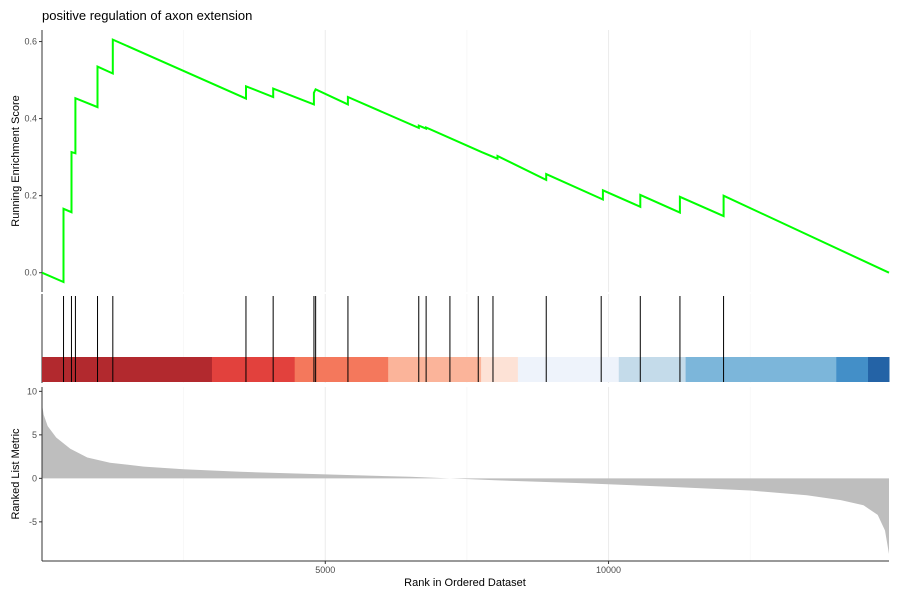 Image resolution: width=900 pixels, height=600 pixels. I want to click on y-tick-label: 0.4, so click(30, 119).